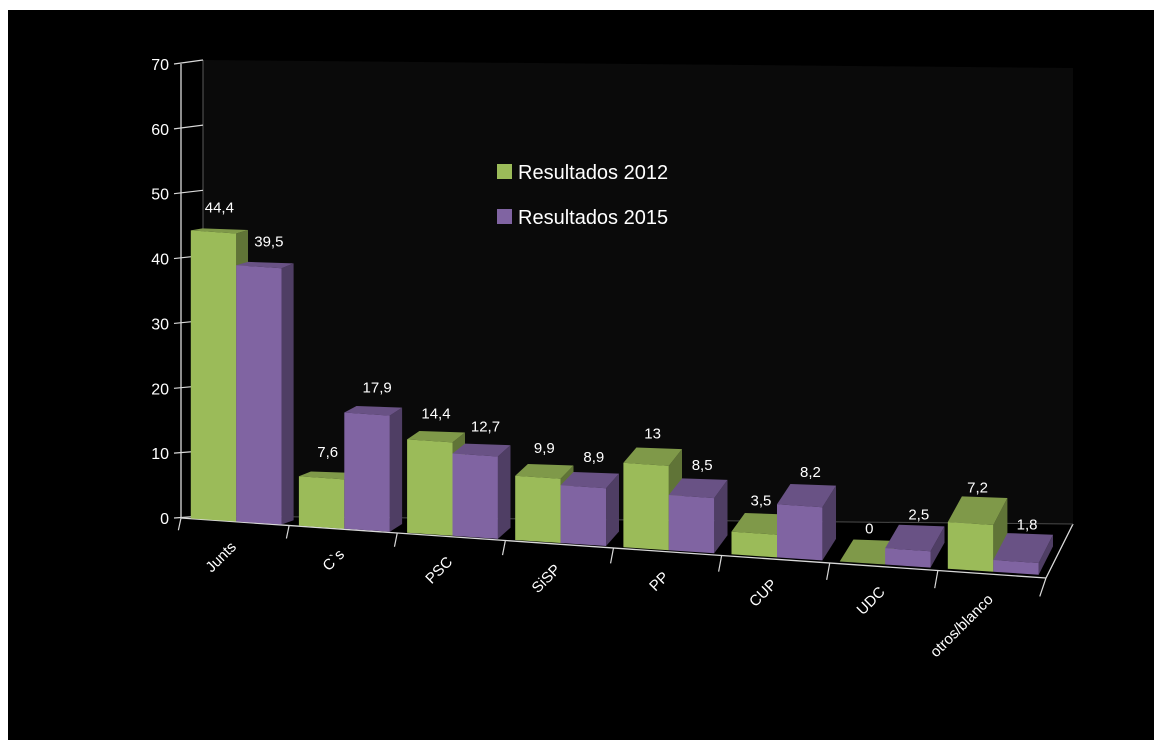 The width and height of the screenshot is (1160, 747). Describe the element at coordinates (160, 195) in the screenshot. I see `y-tick-label: 50` at that location.